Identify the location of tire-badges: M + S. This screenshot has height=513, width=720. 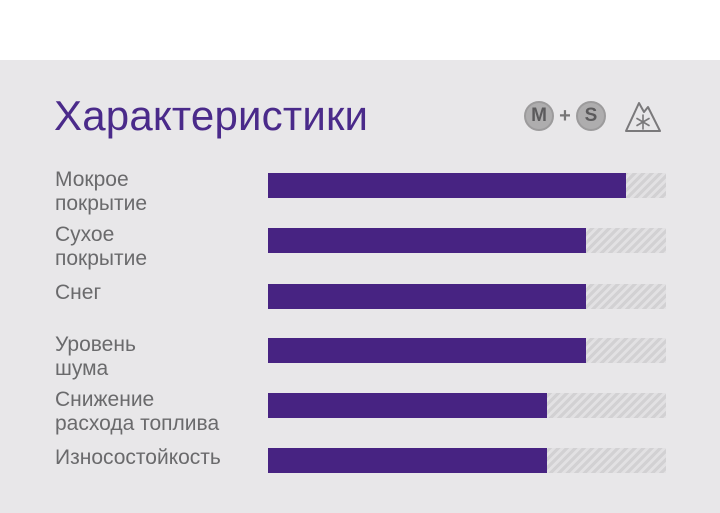
(593, 116).